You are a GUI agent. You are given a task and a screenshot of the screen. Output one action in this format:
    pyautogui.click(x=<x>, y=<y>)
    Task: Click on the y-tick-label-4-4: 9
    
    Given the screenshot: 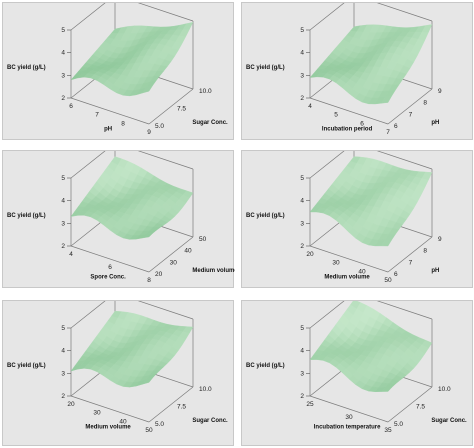 What is the action you would take?
    pyautogui.click(x=440, y=239)
    